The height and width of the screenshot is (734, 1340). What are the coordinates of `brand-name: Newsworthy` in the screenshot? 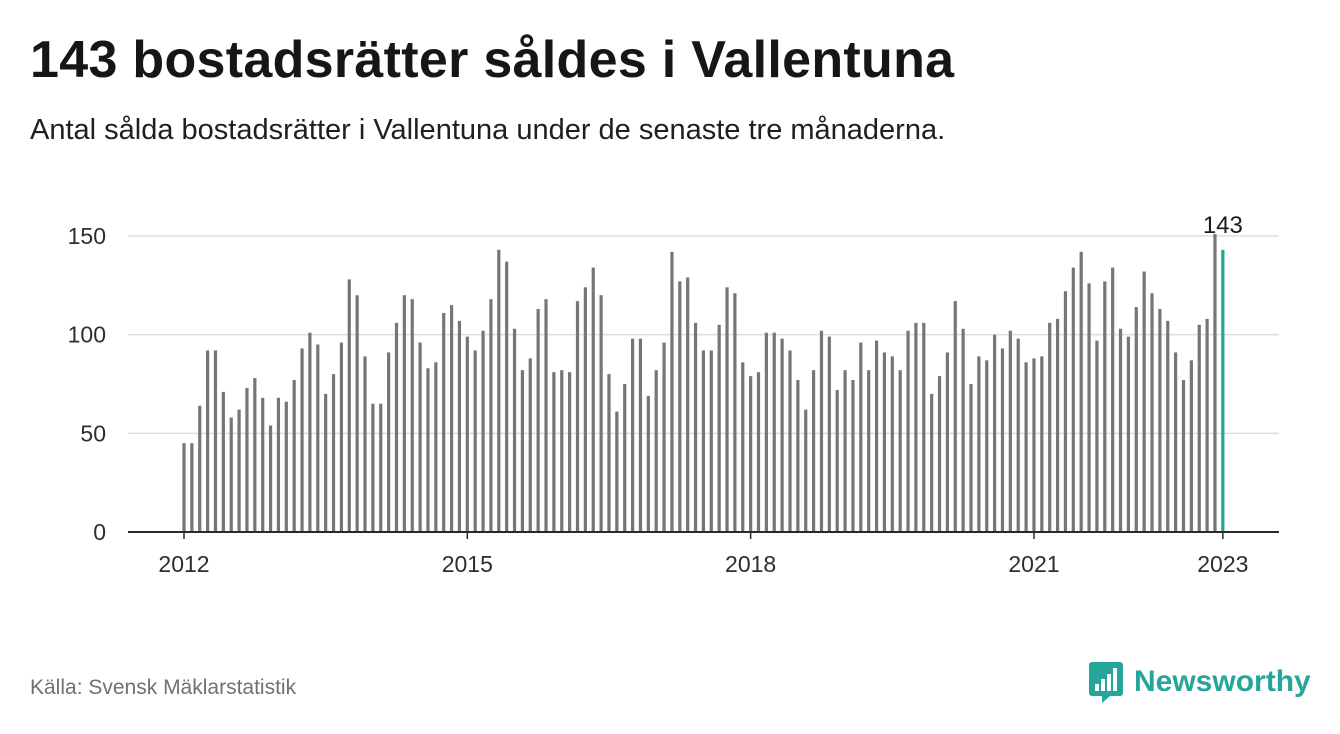 It's located at (1222, 681).